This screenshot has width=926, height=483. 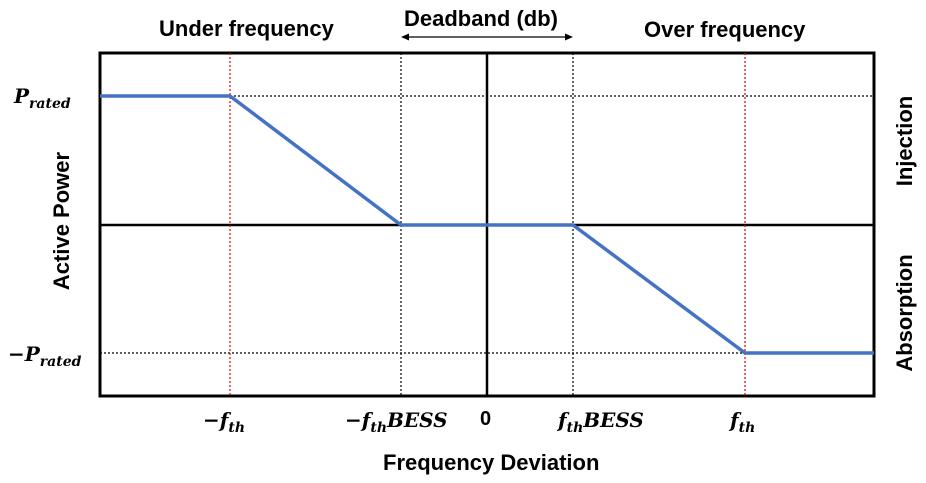 I want to click on pos-bess-tail: BESS, so click(x=613, y=420).